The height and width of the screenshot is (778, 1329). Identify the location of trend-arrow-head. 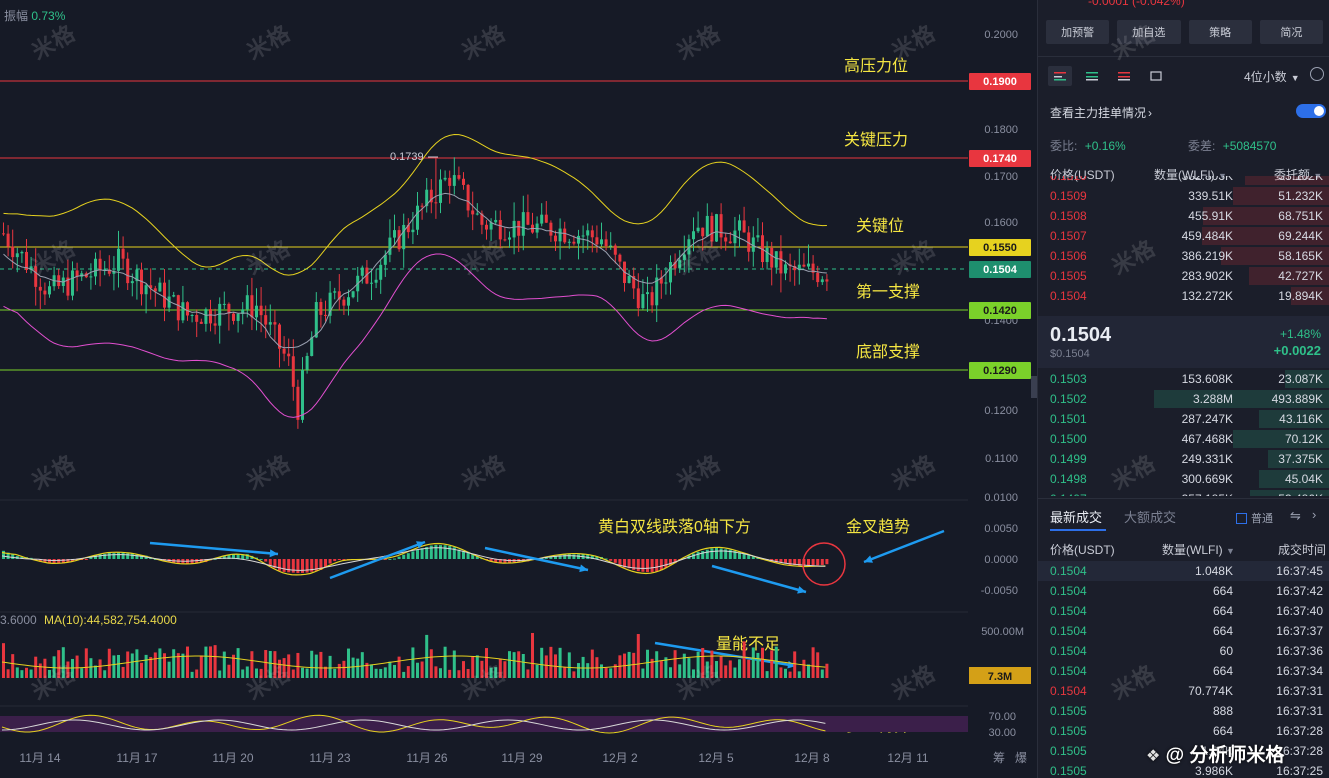
(868, 559).